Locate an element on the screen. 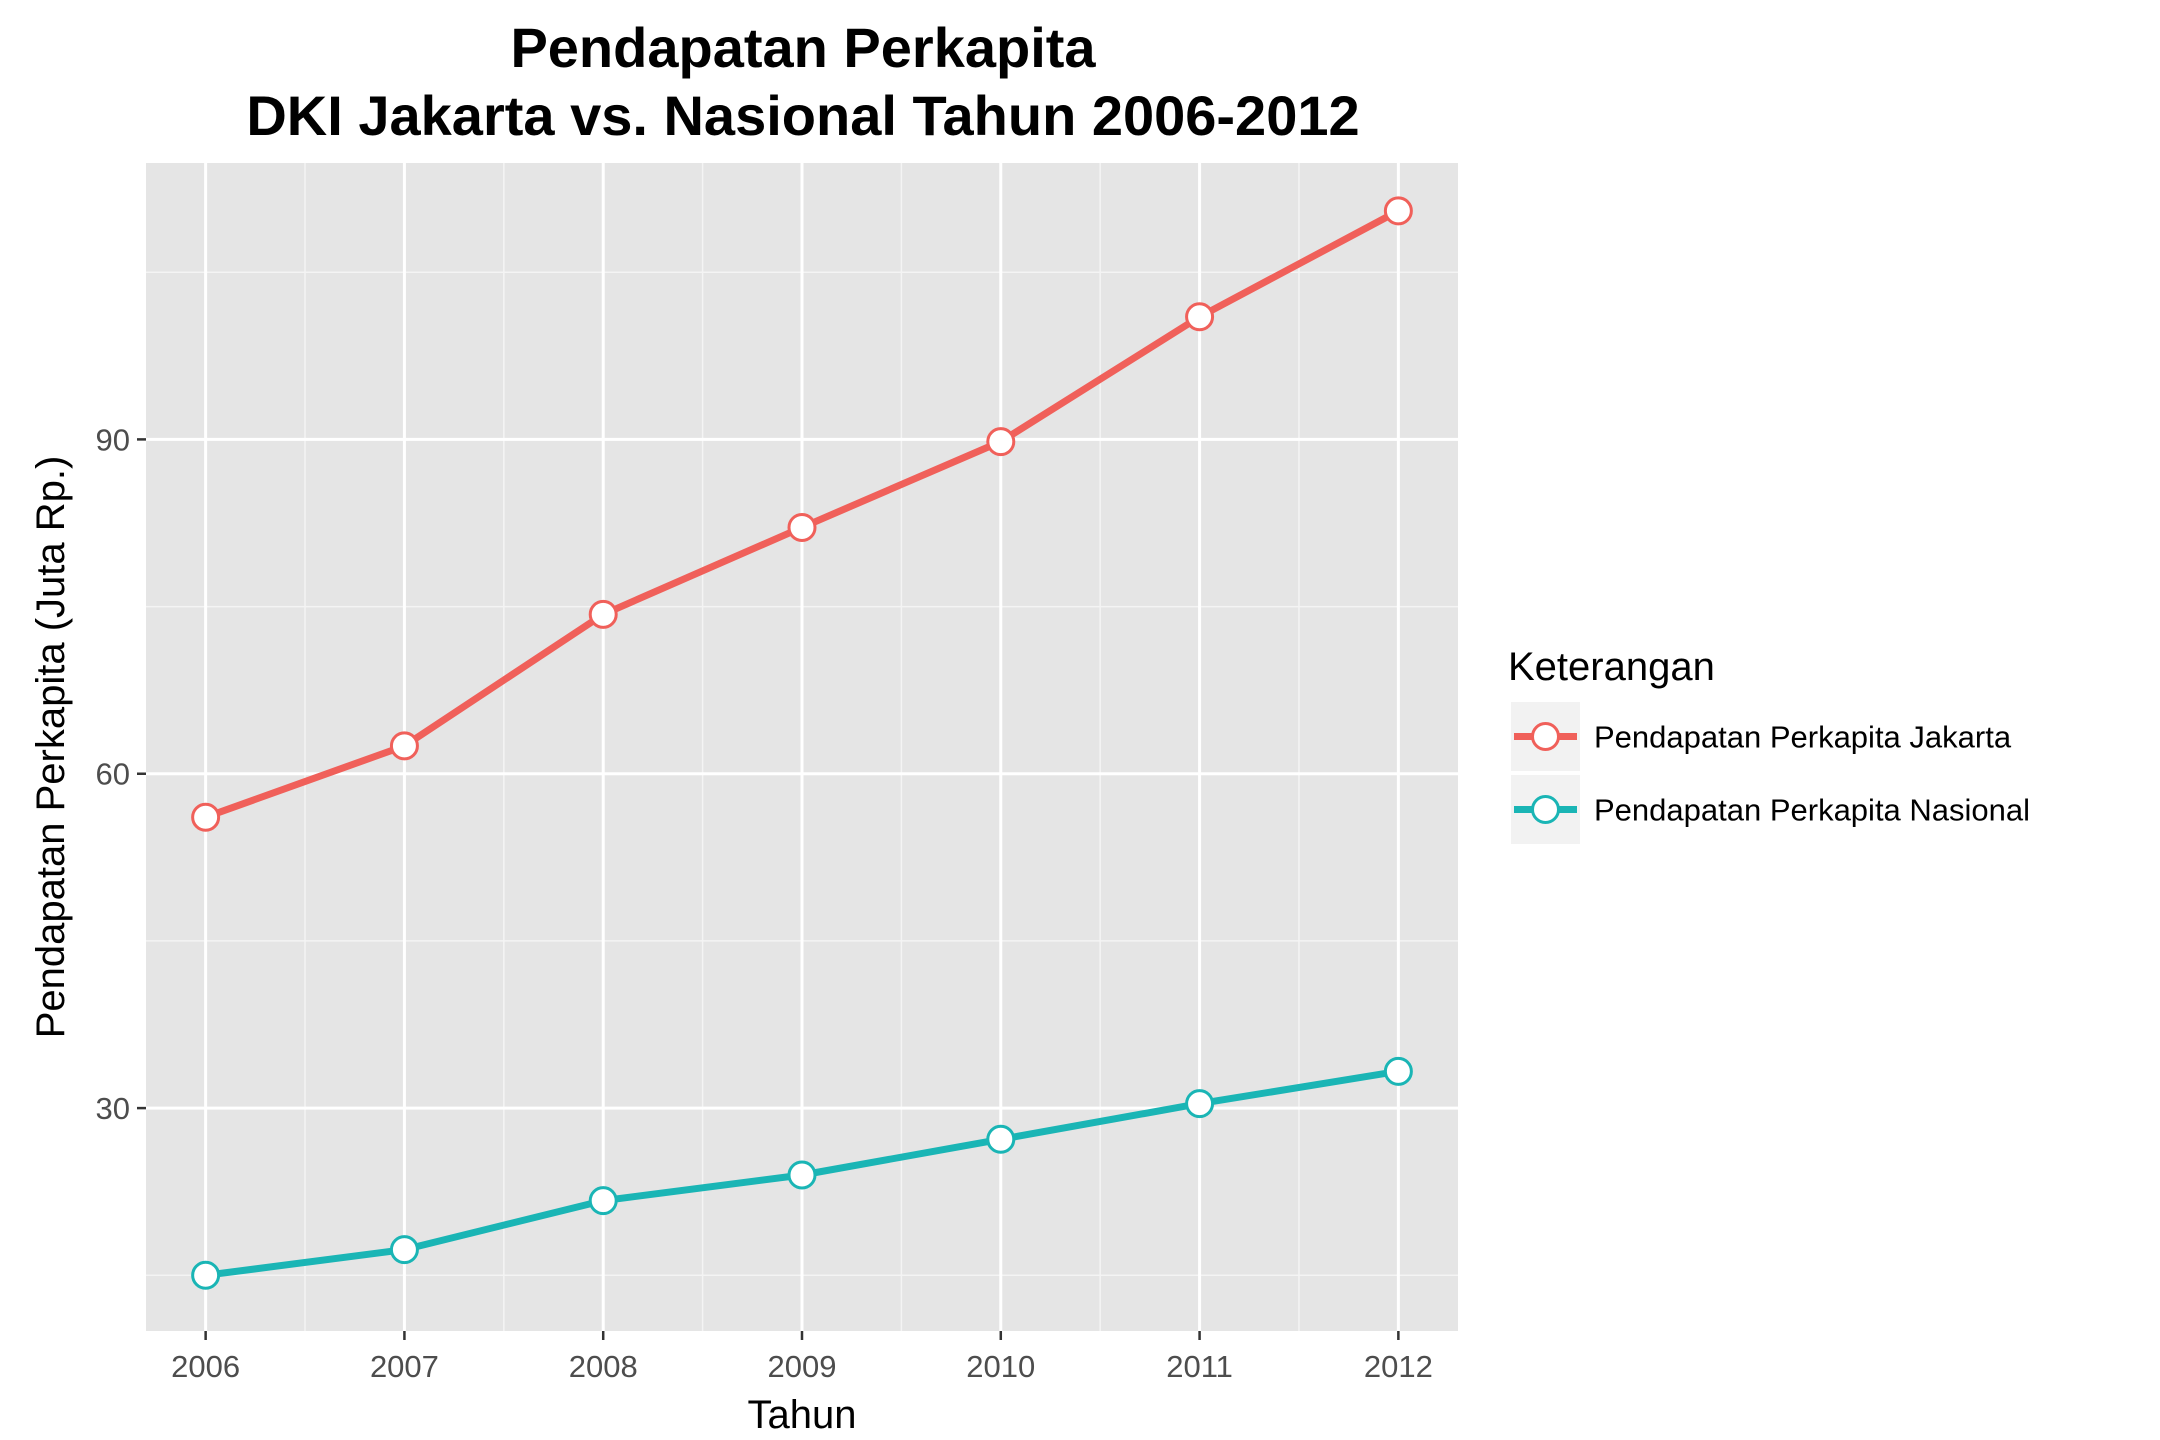 The image size is (2160, 1440). x-tick-label: 2008 is located at coordinates (603, 1366).